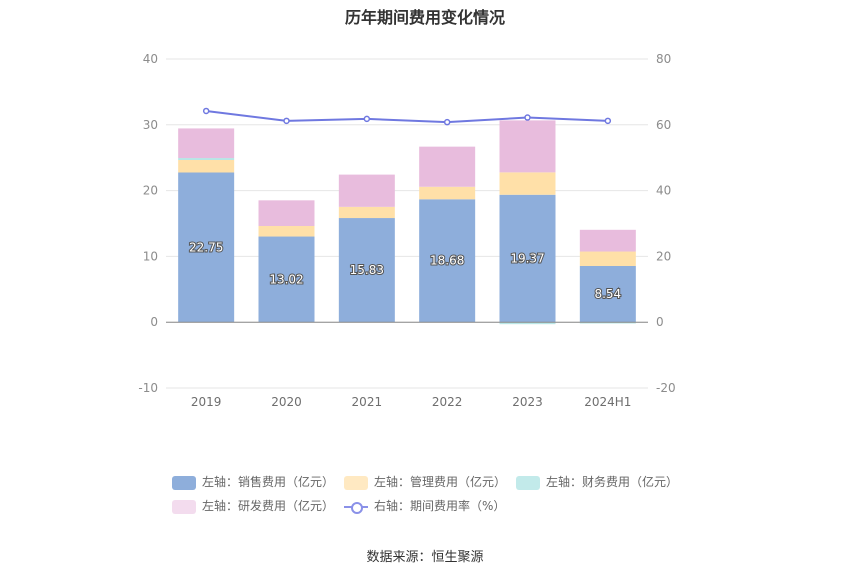 This screenshot has height=575, width=850. What do you see at coordinates (367, 402) in the screenshot?
I see `x-axis-tick: 2021` at bounding box center [367, 402].